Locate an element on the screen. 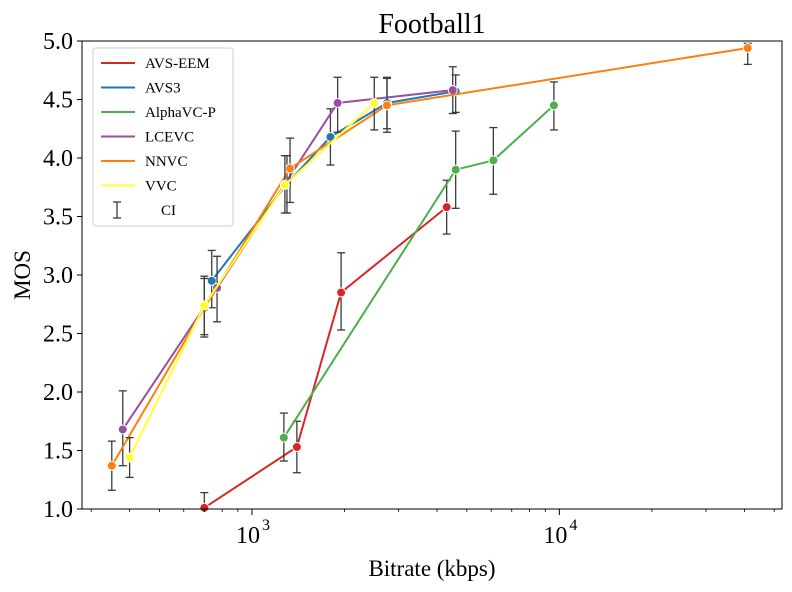  series-line is located at coordinates (333, 186).